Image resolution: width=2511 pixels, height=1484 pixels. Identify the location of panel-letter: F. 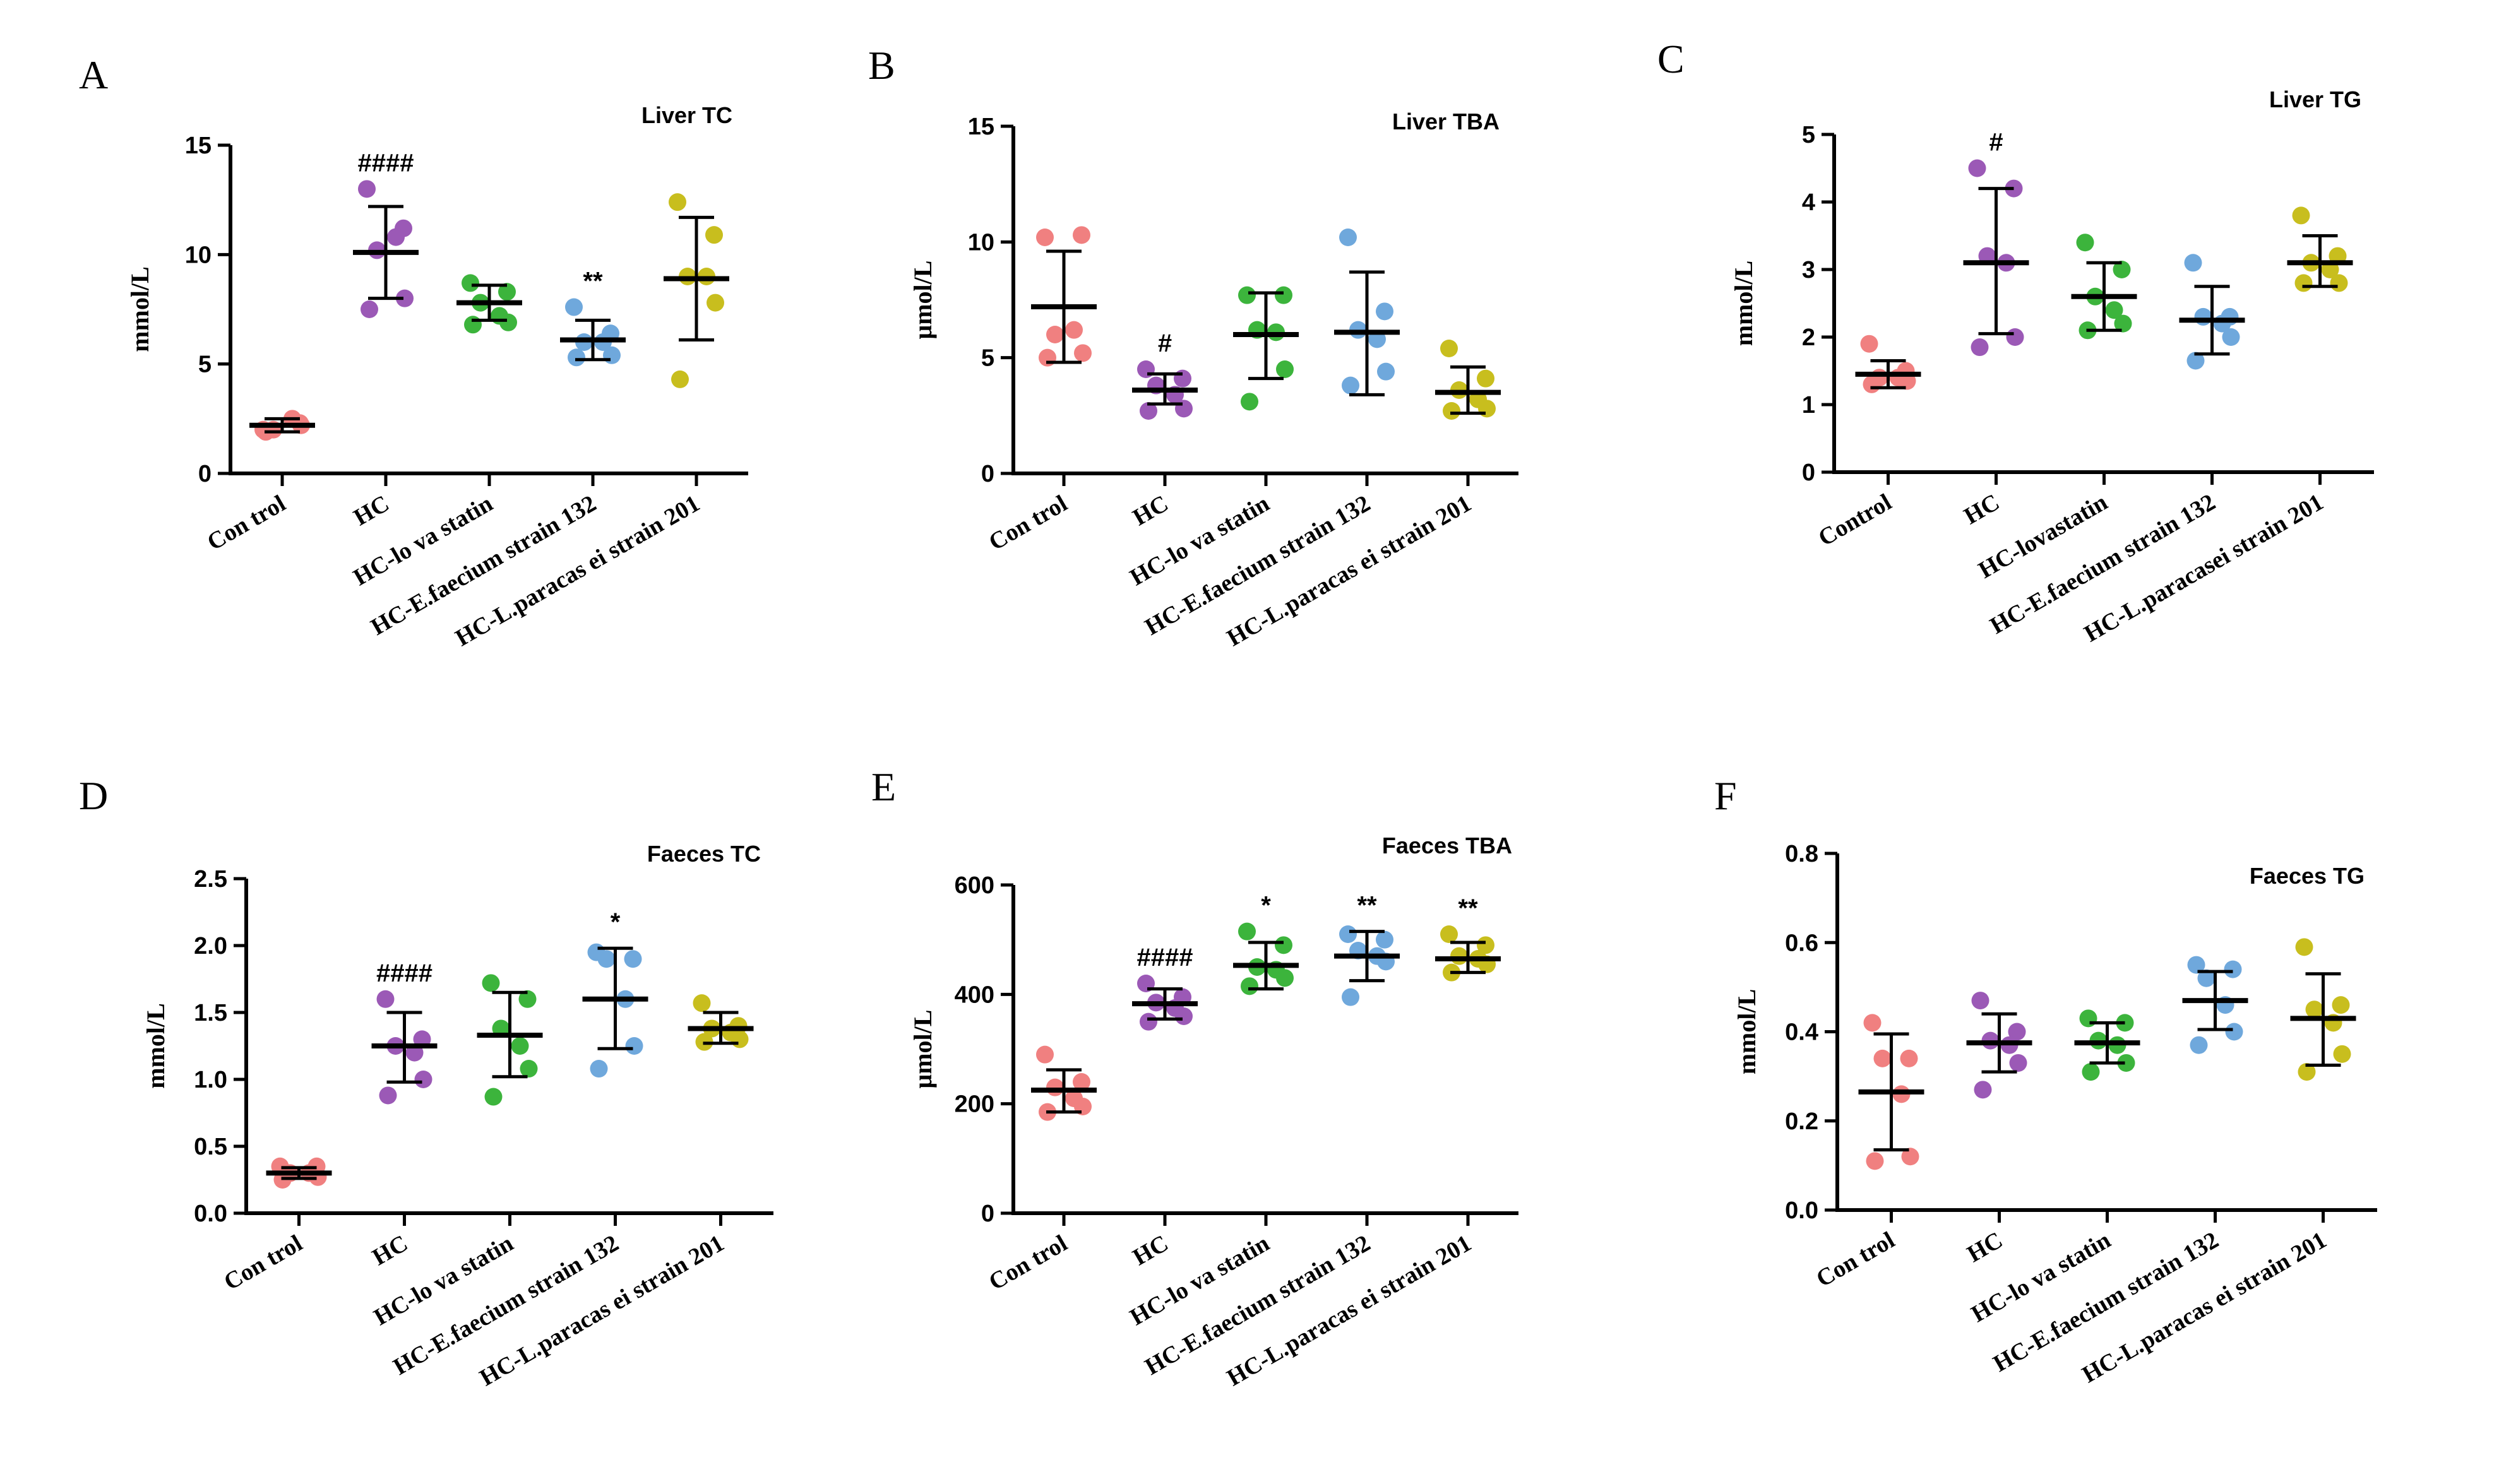
(1725, 795).